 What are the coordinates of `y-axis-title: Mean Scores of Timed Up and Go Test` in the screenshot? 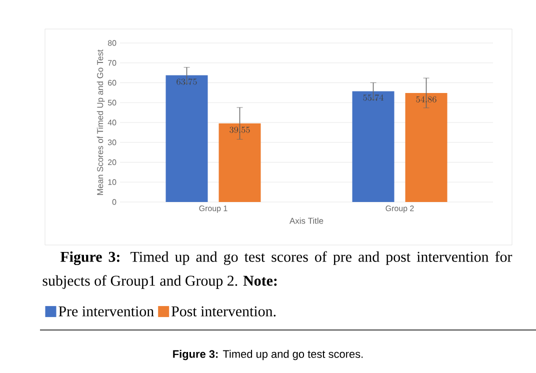 It's located at (100, 122).